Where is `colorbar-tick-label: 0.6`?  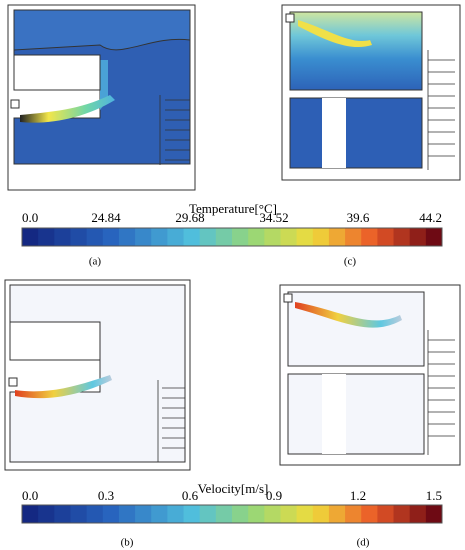
colorbar-tick-label: 0.6 is located at coordinates (190, 495).